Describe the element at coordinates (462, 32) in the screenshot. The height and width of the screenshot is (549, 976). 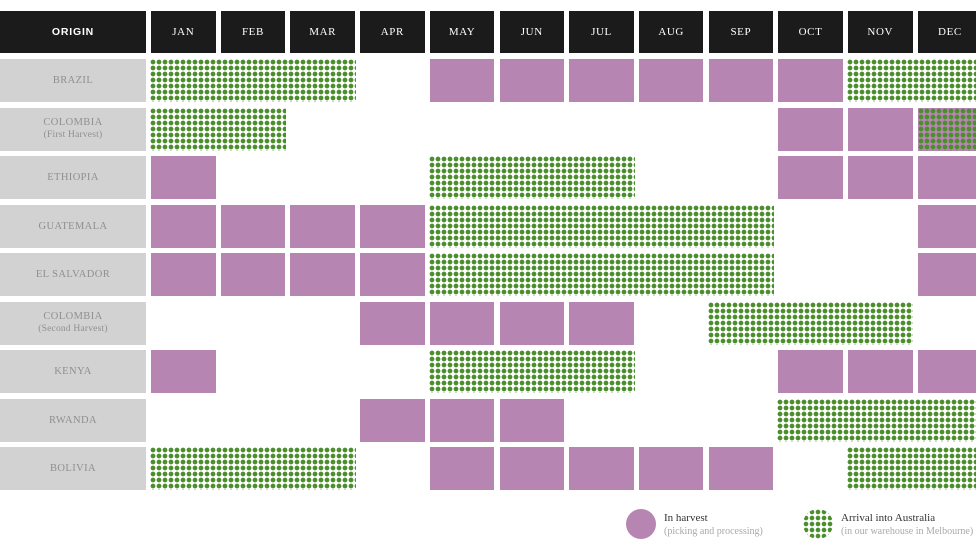
I see `month-header-may: MAY` at that location.